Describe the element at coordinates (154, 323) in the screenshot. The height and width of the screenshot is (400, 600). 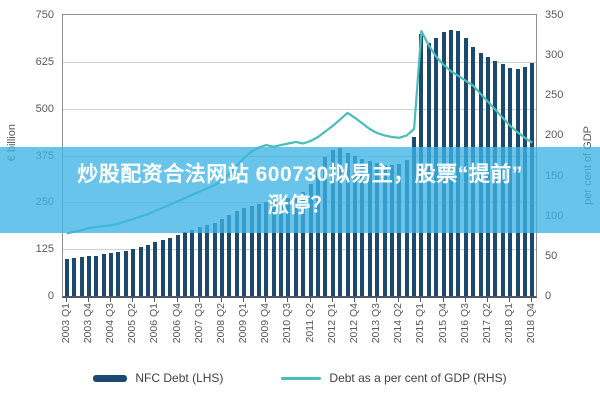
I see `x-axis-tick-label: 2006 Q1` at that location.